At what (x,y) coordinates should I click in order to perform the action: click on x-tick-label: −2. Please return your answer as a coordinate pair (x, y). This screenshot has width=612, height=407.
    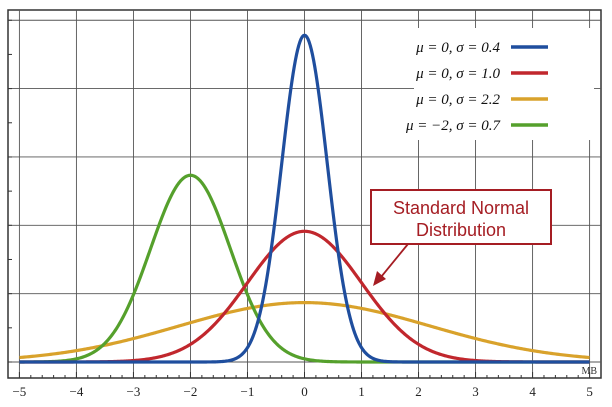
    Looking at the image, I should click on (191, 391).